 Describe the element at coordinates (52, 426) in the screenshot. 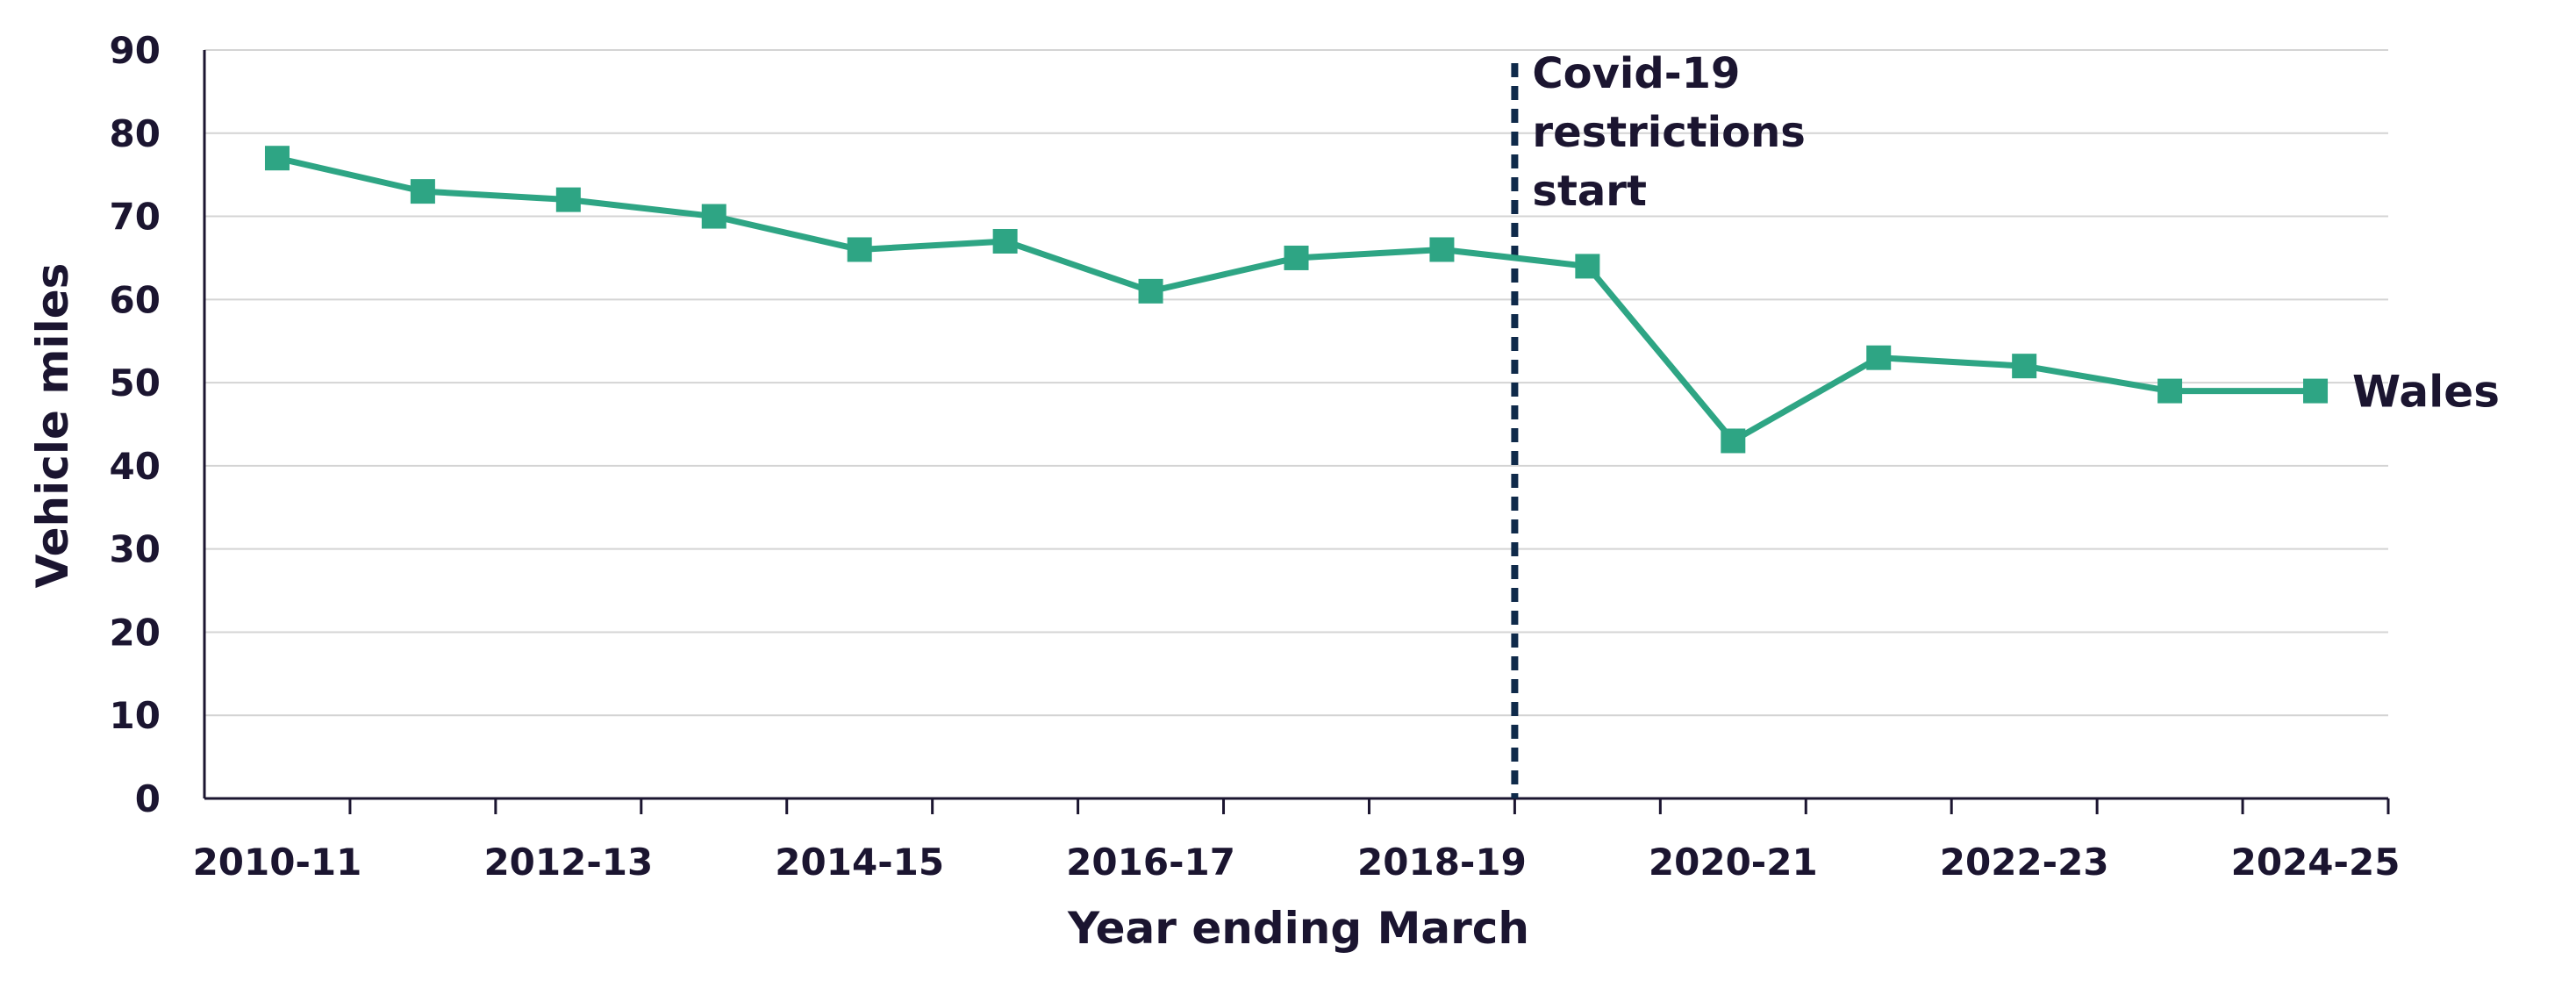

I see `y-axis-title: Vehicle miles` at that location.